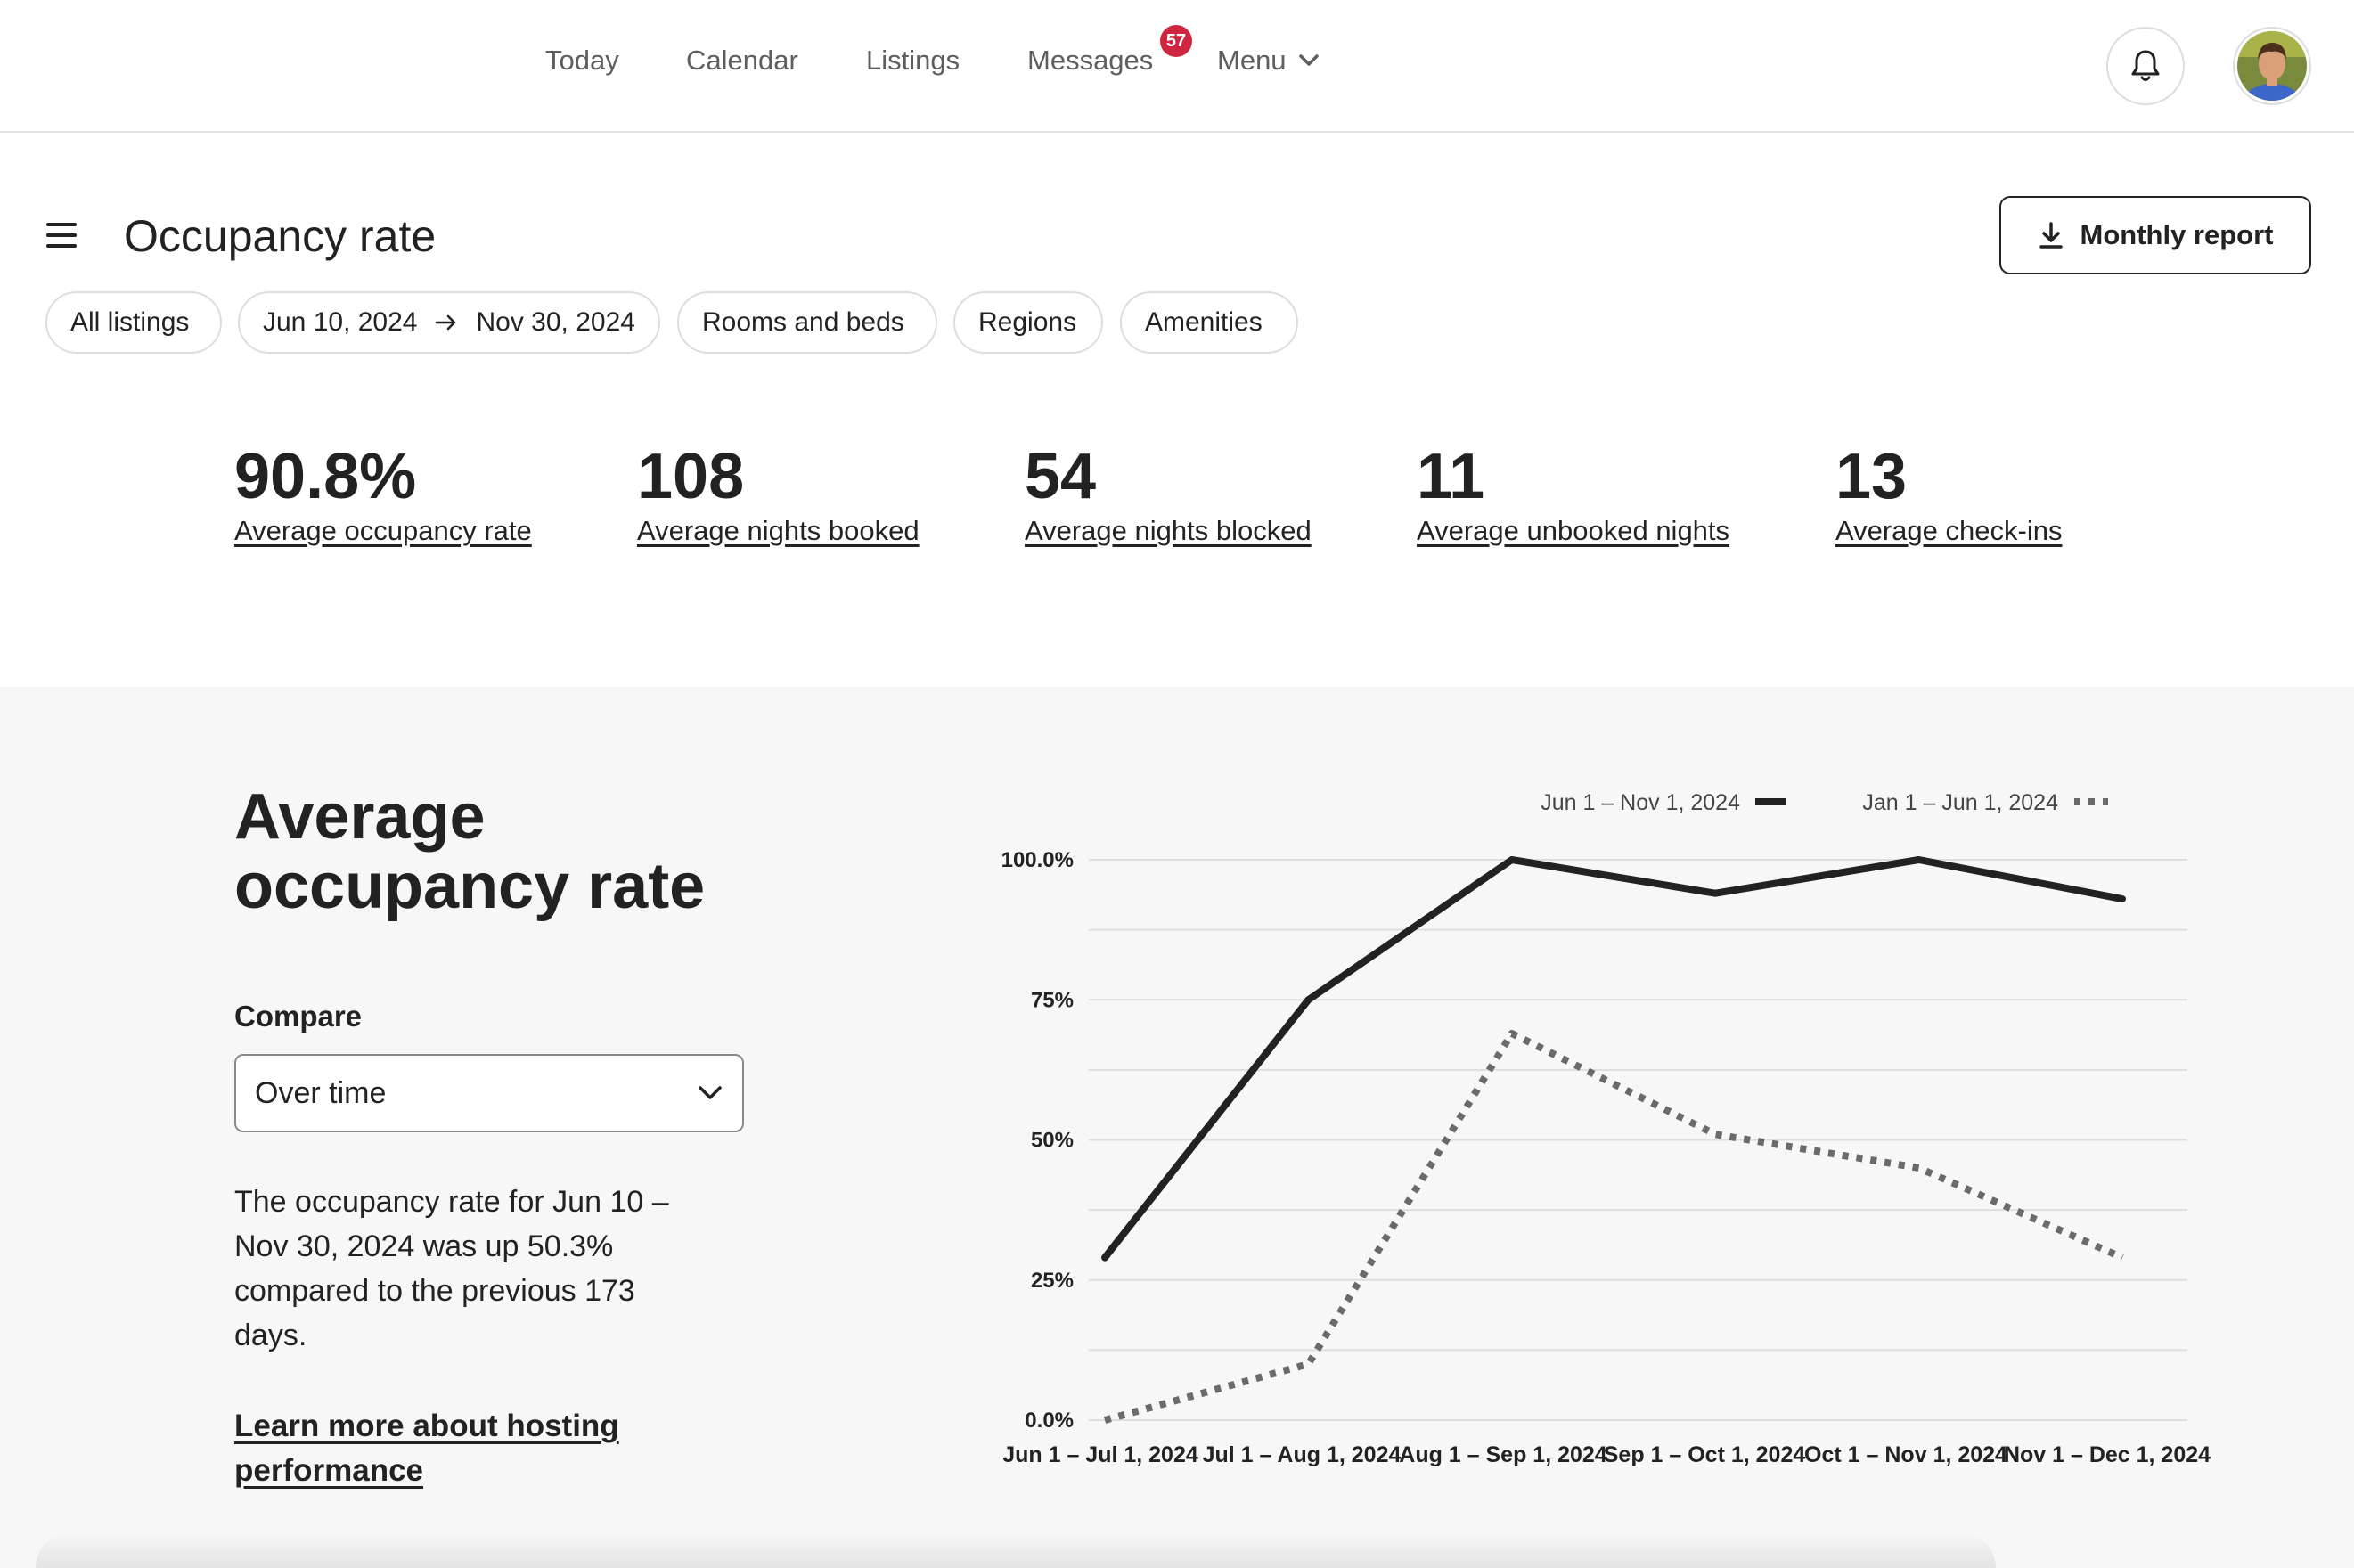 The image size is (2354, 1568). Describe the element at coordinates (1451, 476) in the screenshot. I see `stat-value: 11` at that location.